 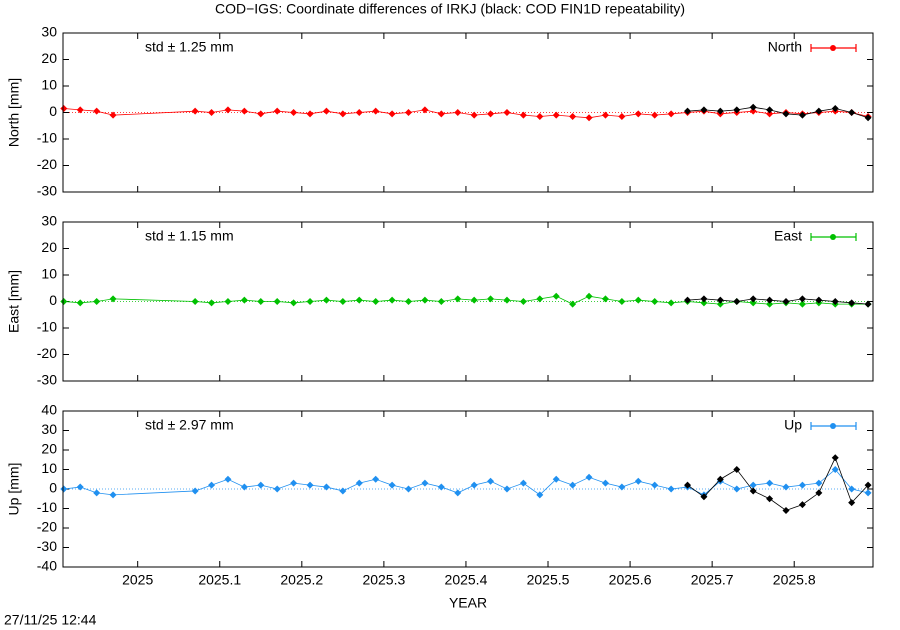 I want to click on x-tick-label: 2025.5, so click(x=548, y=580).